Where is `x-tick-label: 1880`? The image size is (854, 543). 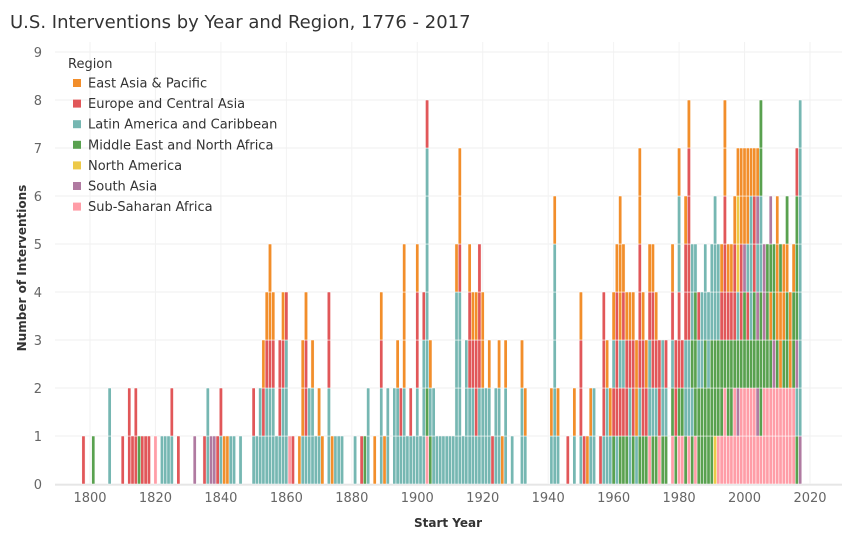 x-tick-label: 1880 is located at coordinates (351, 498).